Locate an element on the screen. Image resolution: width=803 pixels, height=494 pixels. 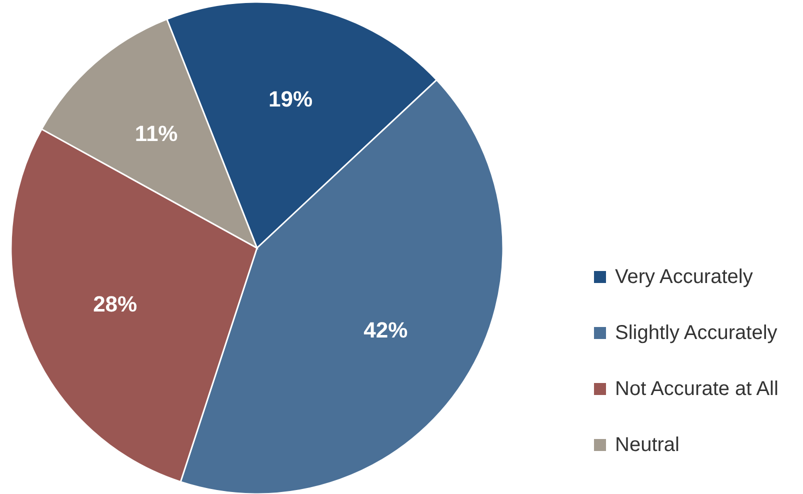
data-label: 11% is located at coordinates (156, 133).